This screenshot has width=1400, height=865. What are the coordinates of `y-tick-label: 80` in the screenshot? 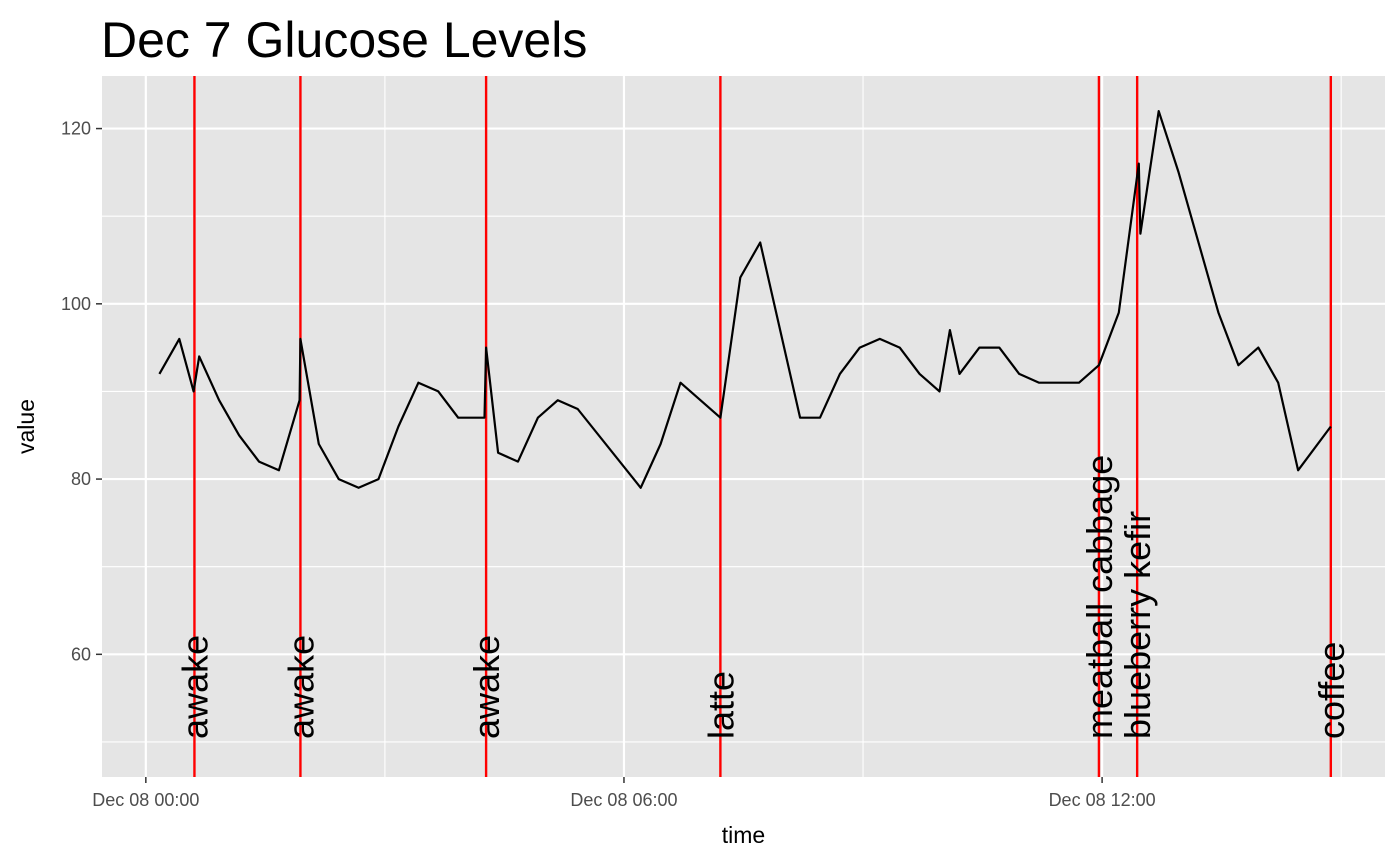 It's located at (81, 479).